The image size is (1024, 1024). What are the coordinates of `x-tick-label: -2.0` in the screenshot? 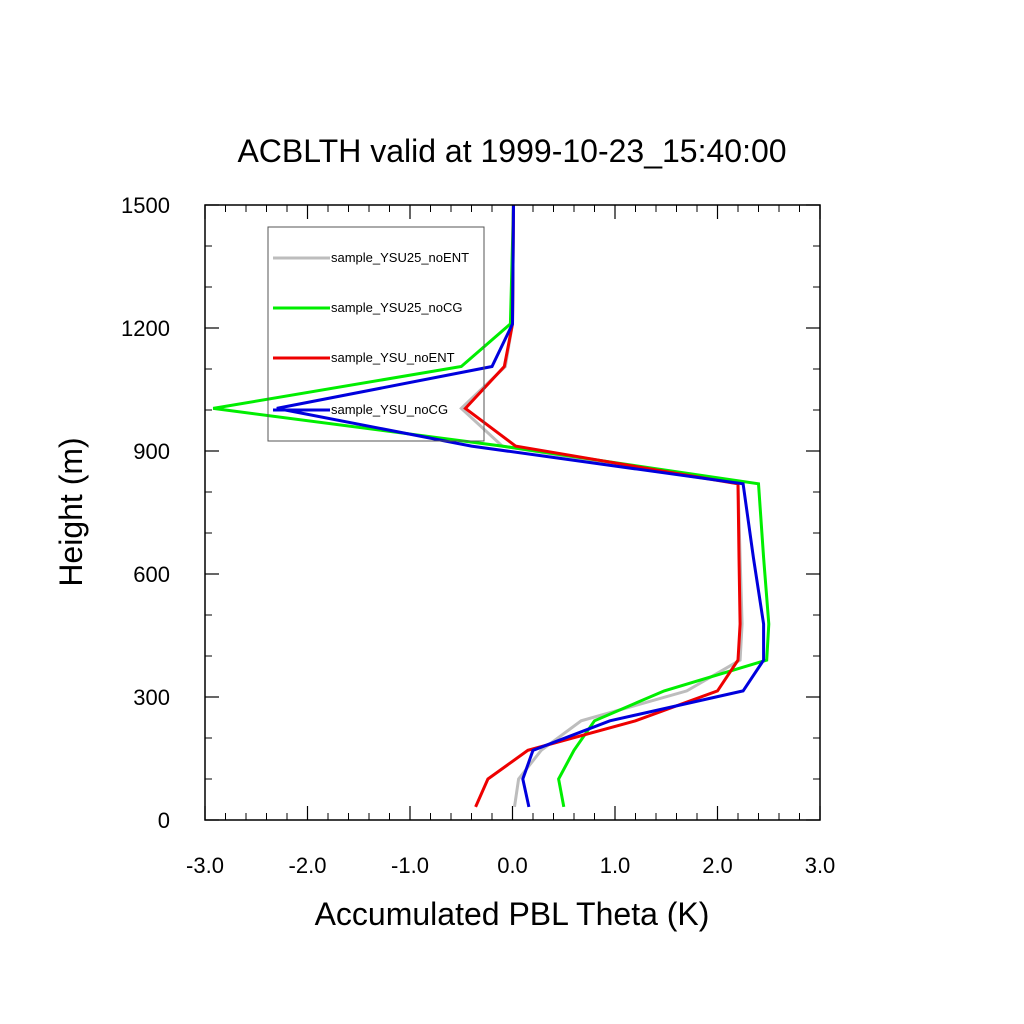 It's located at (308, 865).